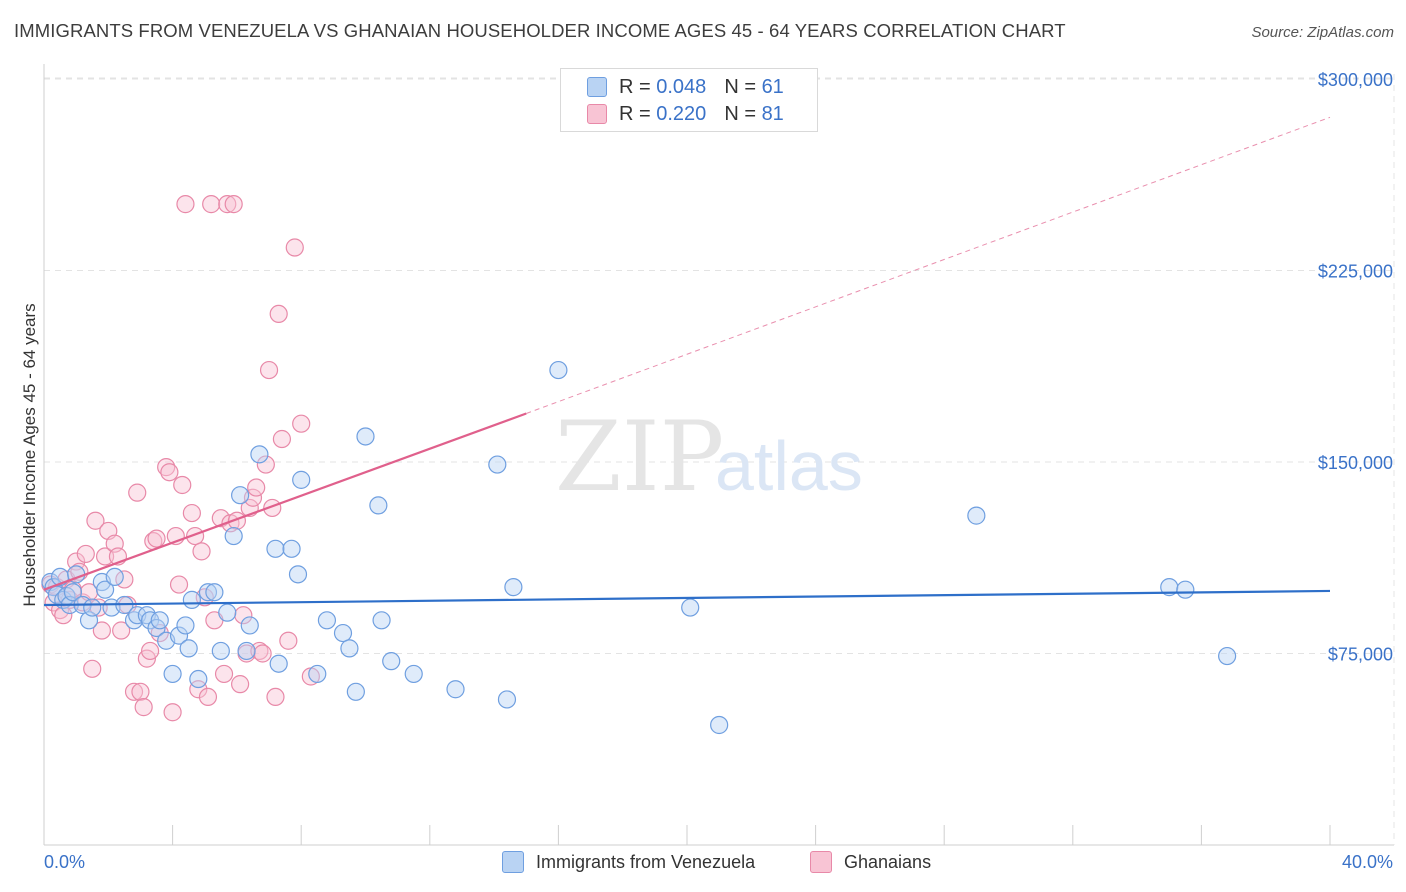  Describe the element at coordinates (789, 466) in the screenshot. I see `watermark-atlas: atlas` at that location.